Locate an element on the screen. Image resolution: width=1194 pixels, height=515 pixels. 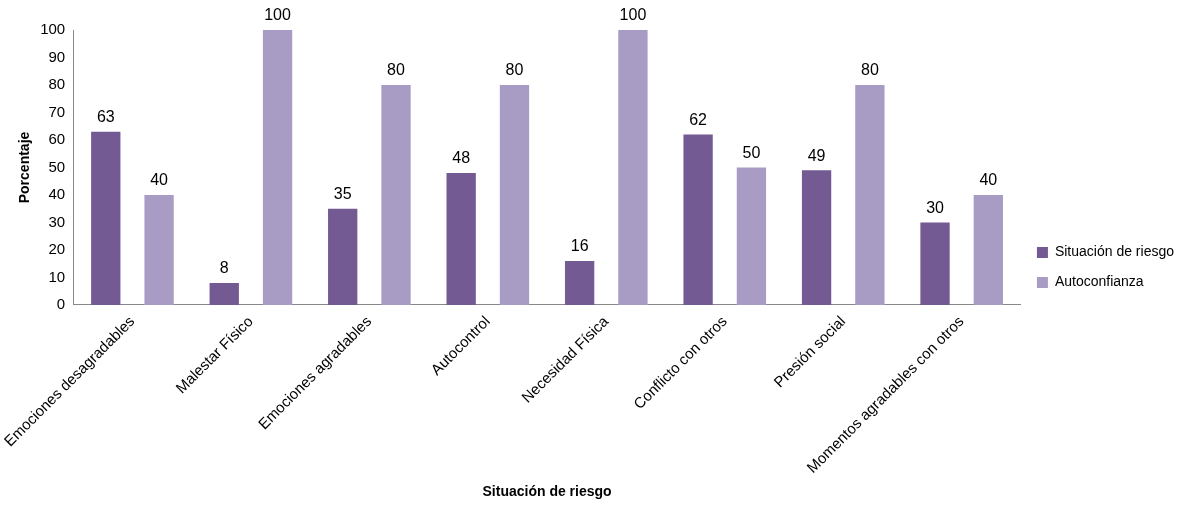
legend-label: Situación de riesgo is located at coordinates (1114, 251).